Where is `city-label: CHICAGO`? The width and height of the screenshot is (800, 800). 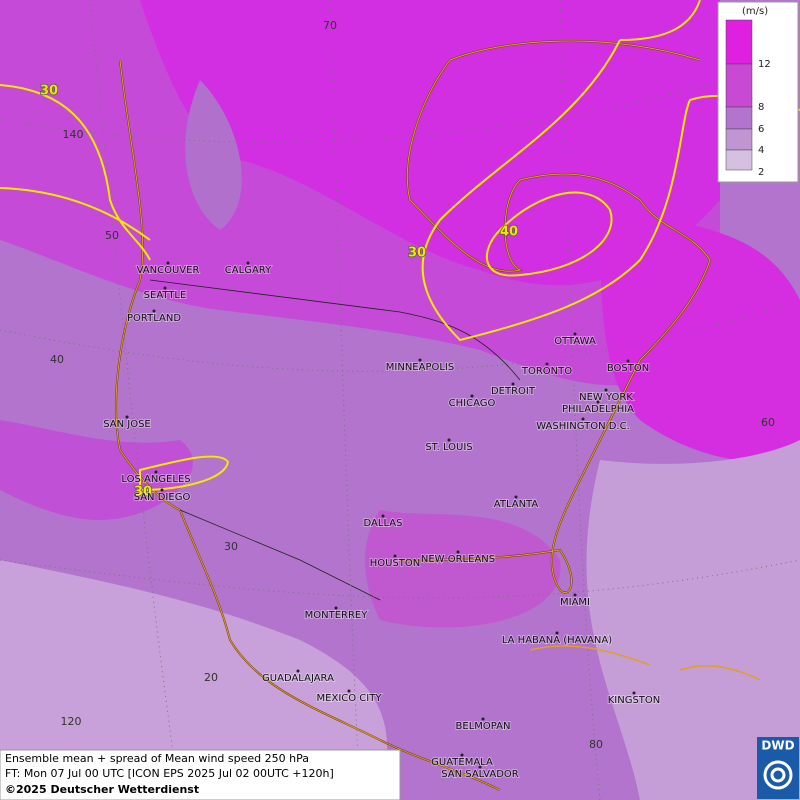
city-label: CHICAGO is located at coordinates (472, 403).